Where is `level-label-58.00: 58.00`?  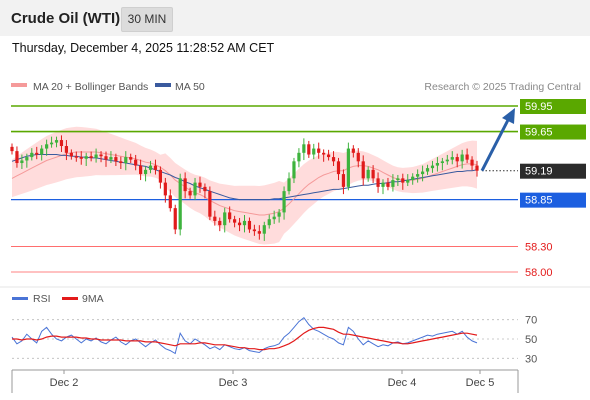
level-label-58.00: 58.00 is located at coordinates (539, 273).